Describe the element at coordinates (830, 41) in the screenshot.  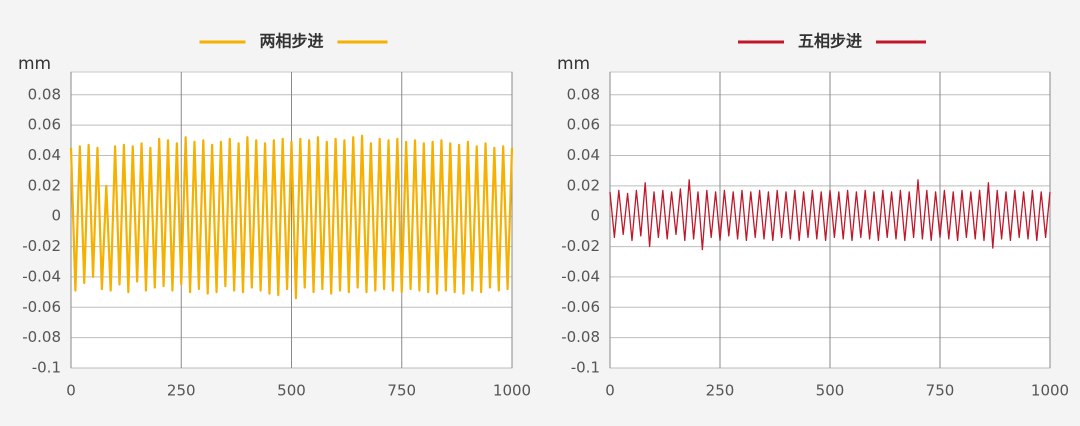
I see `legend-label: 五相步进` at that location.